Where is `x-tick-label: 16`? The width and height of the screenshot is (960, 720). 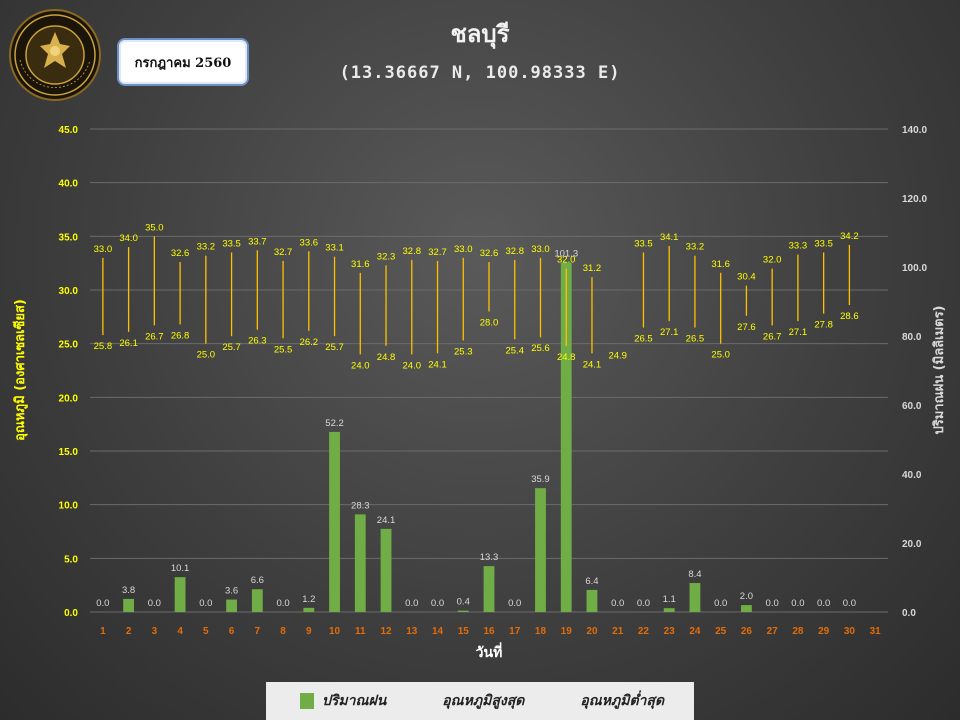 x-tick-label: 16 is located at coordinates (489, 631).